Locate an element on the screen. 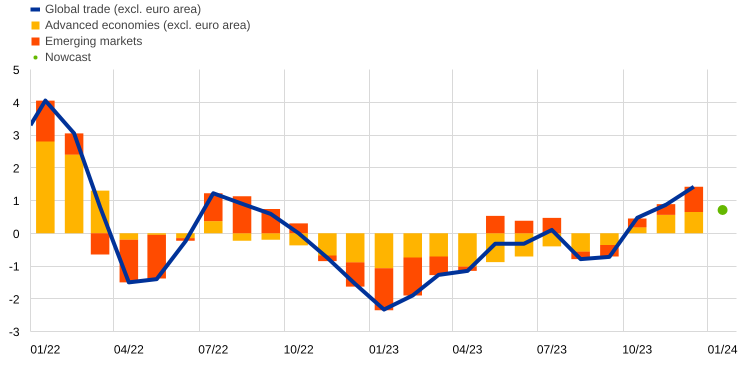 The width and height of the screenshot is (743, 376). y-tick-label: 1 is located at coordinates (16, 201).